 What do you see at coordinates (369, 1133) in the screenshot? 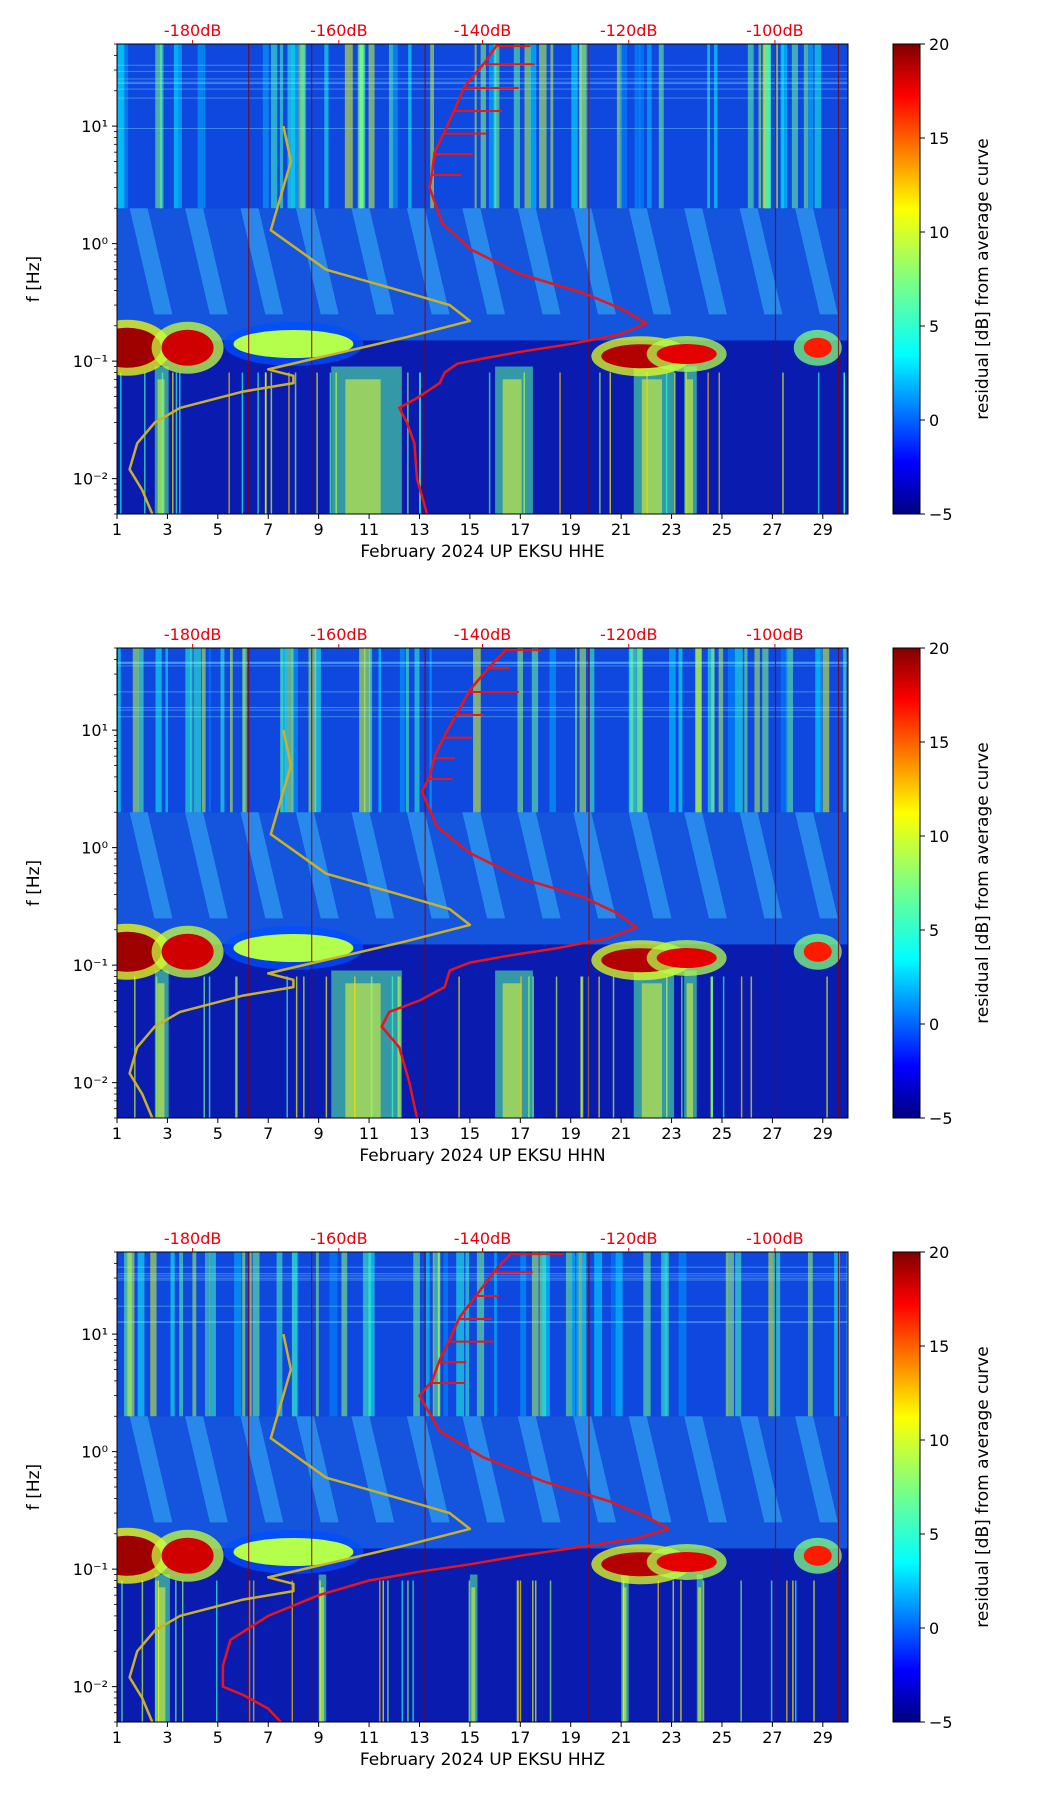
I see `x-tick-label: 11` at bounding box center [369, 1133].